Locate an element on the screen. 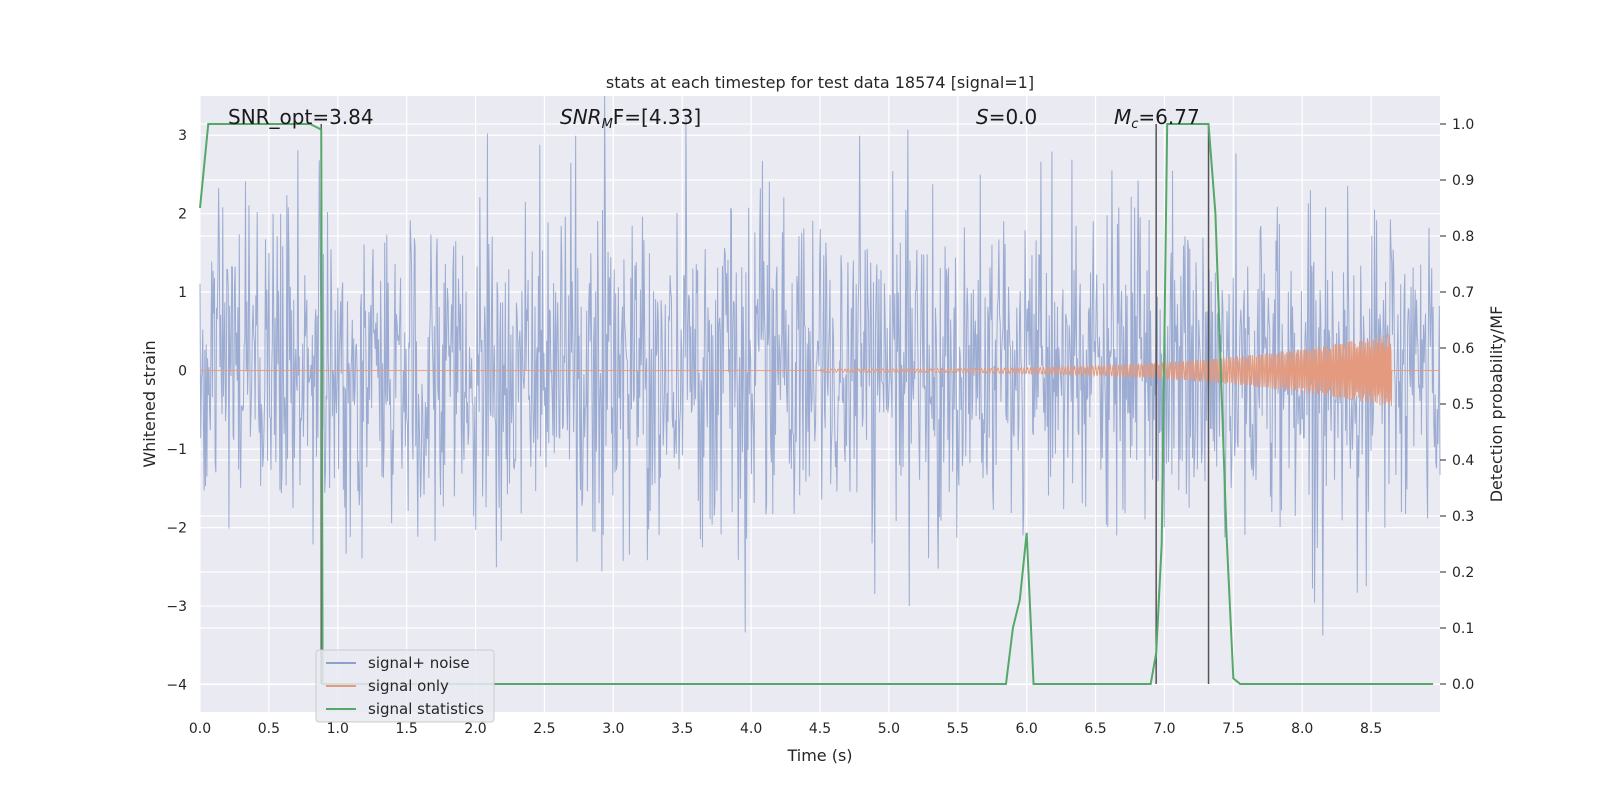  x-axis-label: Time (s) is located at coordinates (819, 755).